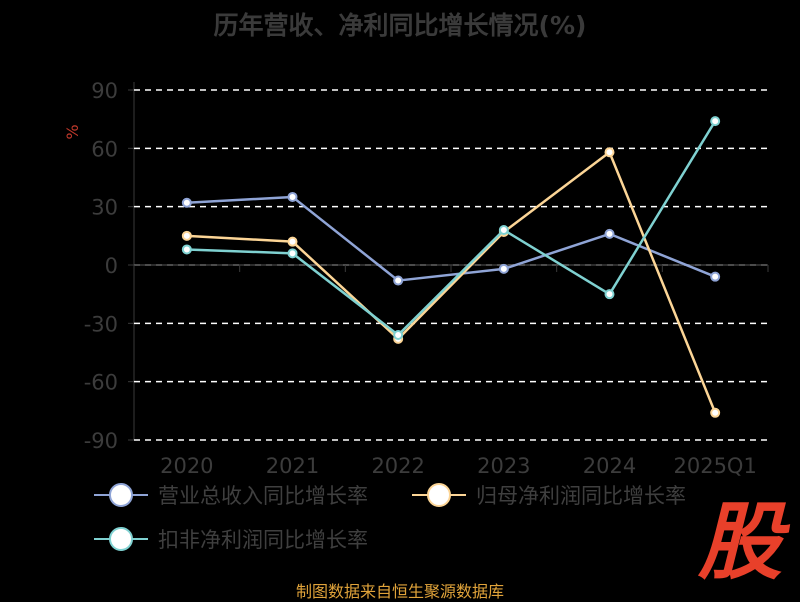  Describe the element at coordinates (399, 591) in the screenshot. I see `data-source-note: 制图数据来自恒生聚源数据库` at that location.